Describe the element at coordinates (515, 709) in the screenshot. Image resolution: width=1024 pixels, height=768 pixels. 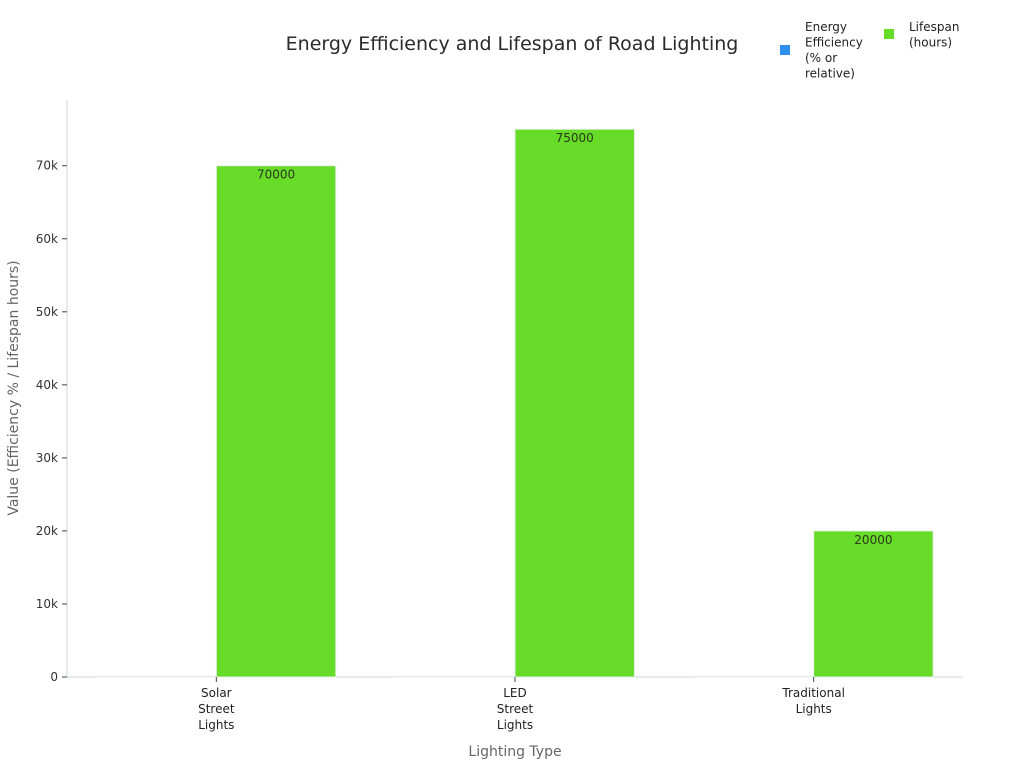
I see `x-tick-label: LED Street Lights` at that location.